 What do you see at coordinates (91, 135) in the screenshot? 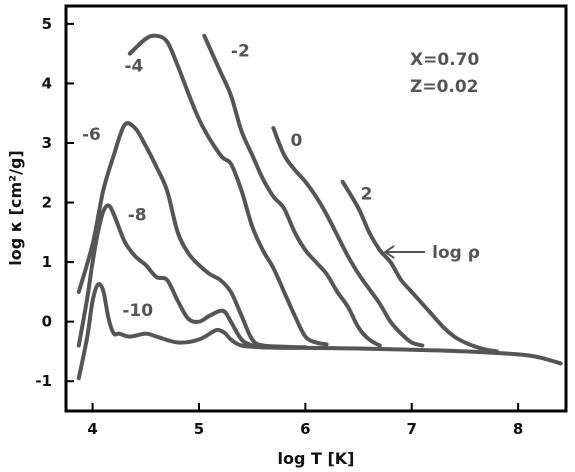
I see `curve-label-2: -6` at bounding box center [91, 135].